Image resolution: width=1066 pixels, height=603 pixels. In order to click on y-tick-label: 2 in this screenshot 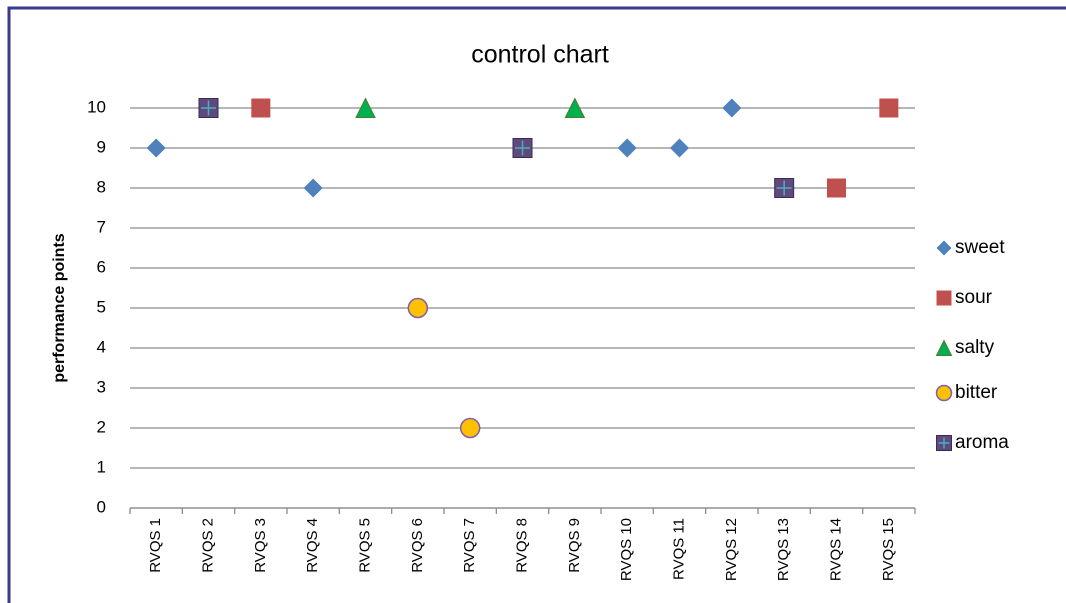, I will do `click(101, 426)`.